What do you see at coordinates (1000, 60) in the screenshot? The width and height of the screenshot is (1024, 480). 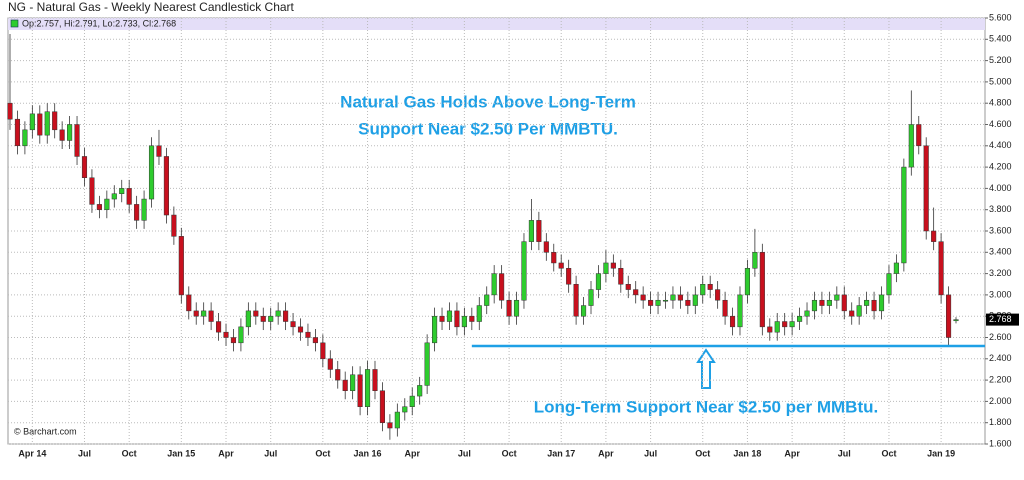 I see `y-tick-label: 5.200` at bounding box center [1000, 60].